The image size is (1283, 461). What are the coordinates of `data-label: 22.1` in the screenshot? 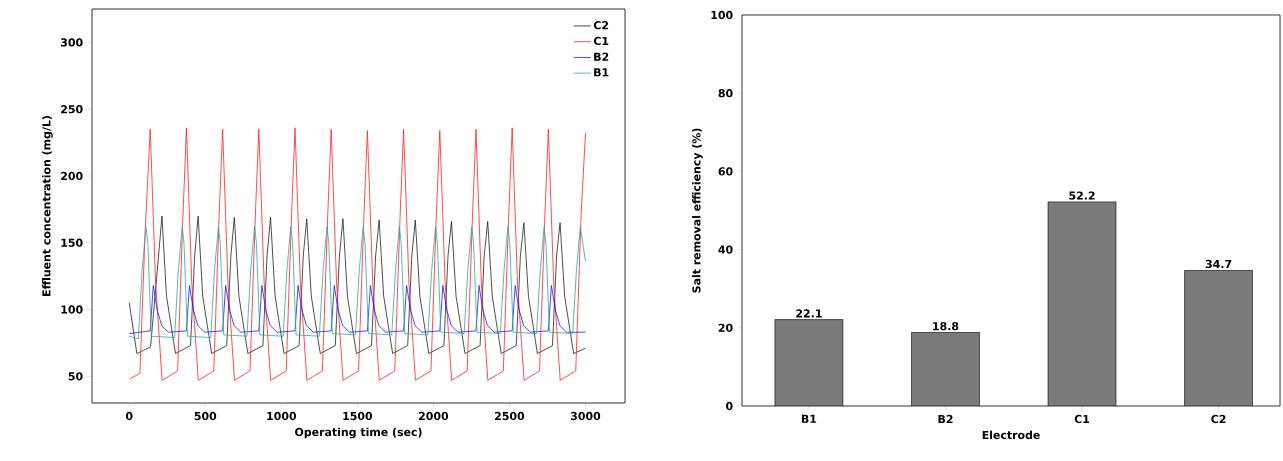 It's located at (809, 313).